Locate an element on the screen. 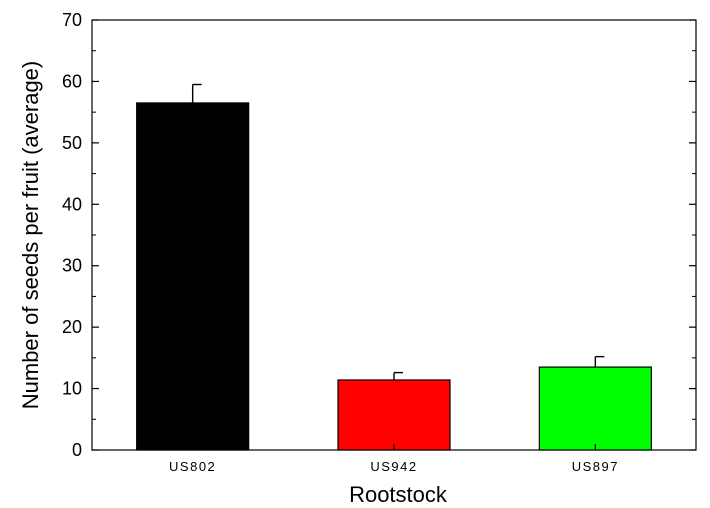 Image resolution: width=710 pixels, height=508 pixels. y-tick-label: 30 is located at coordinates (72, 266).